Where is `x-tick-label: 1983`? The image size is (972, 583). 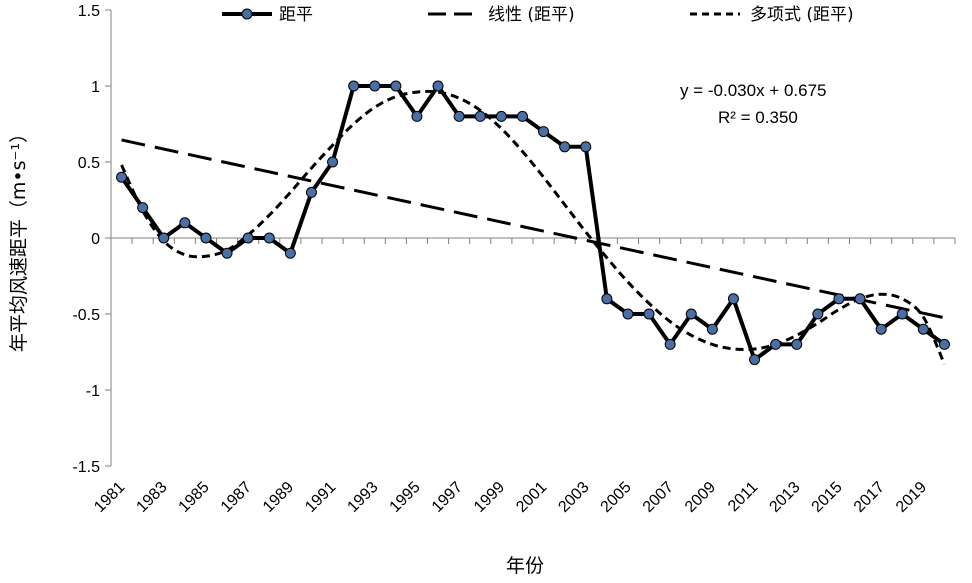
x-tick-label: 1983 is located at coordinates (151, 497).